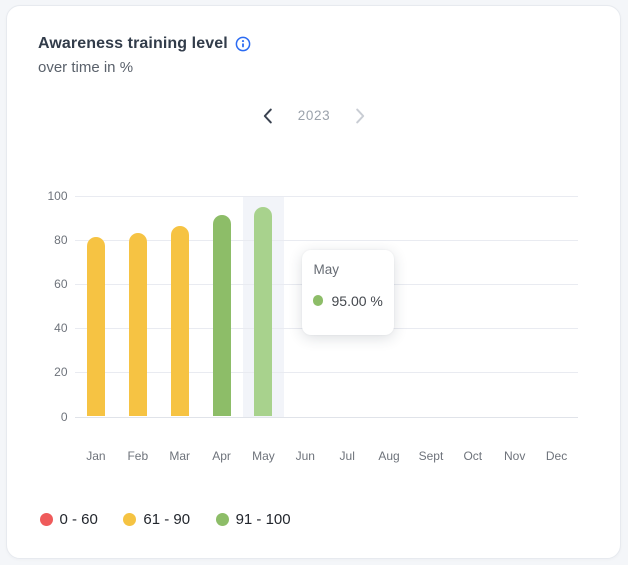 This screenshot has height=565, width=628. What do you see at coordinates (515, 455) in the screenshot?
I see `x-axis-label-nov: Nov` at bounding box center [515, 455].